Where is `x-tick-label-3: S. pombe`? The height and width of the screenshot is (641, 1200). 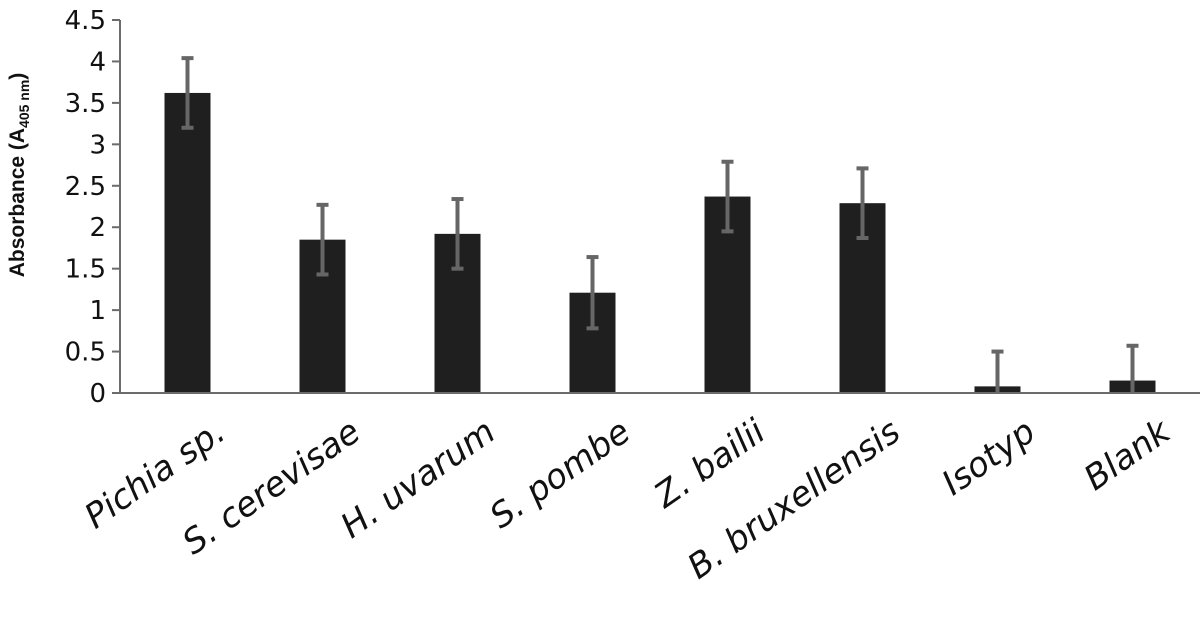 x-tick-label-3: S. pombe is located at coordinates (560, 474).